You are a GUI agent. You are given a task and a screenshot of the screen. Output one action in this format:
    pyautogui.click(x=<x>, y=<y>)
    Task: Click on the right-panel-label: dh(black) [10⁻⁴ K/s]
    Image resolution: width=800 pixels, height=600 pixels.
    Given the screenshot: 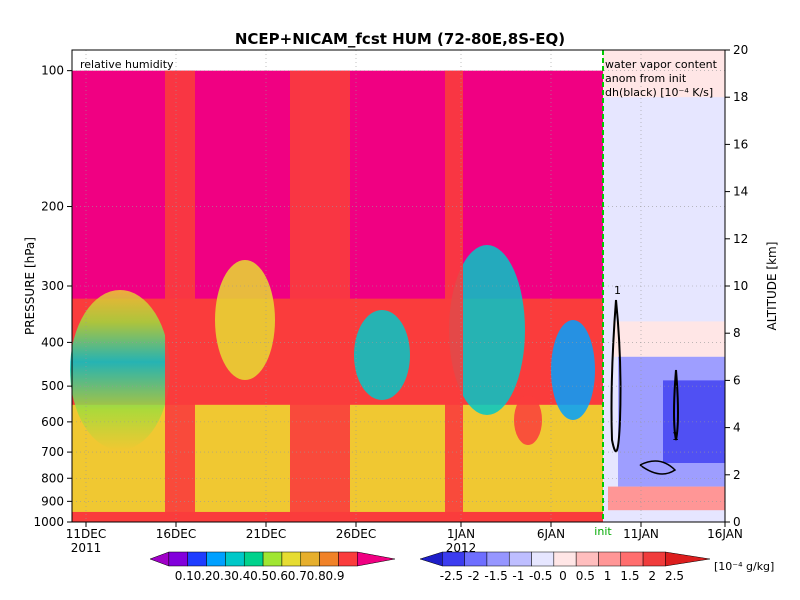 What is the action you would take?
    pyautogui.click(x=659, y=92)
    